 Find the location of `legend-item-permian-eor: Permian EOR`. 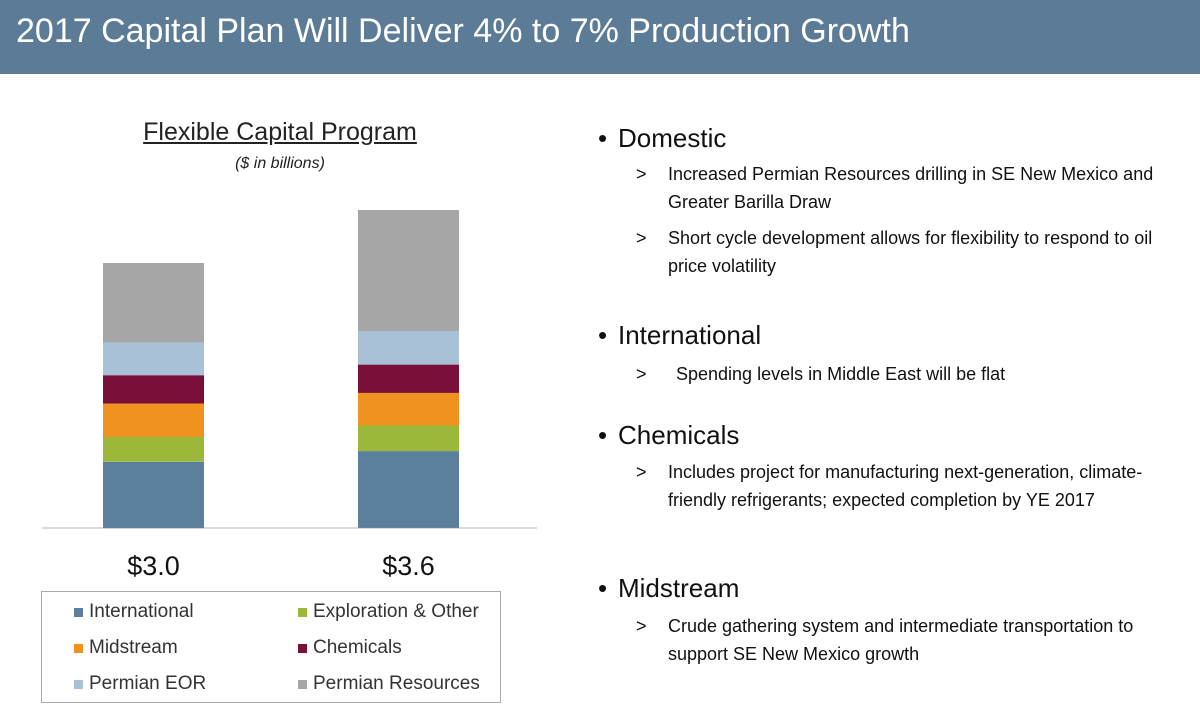

legend-item-permian-eor: Permian EOR is located at coordinates (140, 684).